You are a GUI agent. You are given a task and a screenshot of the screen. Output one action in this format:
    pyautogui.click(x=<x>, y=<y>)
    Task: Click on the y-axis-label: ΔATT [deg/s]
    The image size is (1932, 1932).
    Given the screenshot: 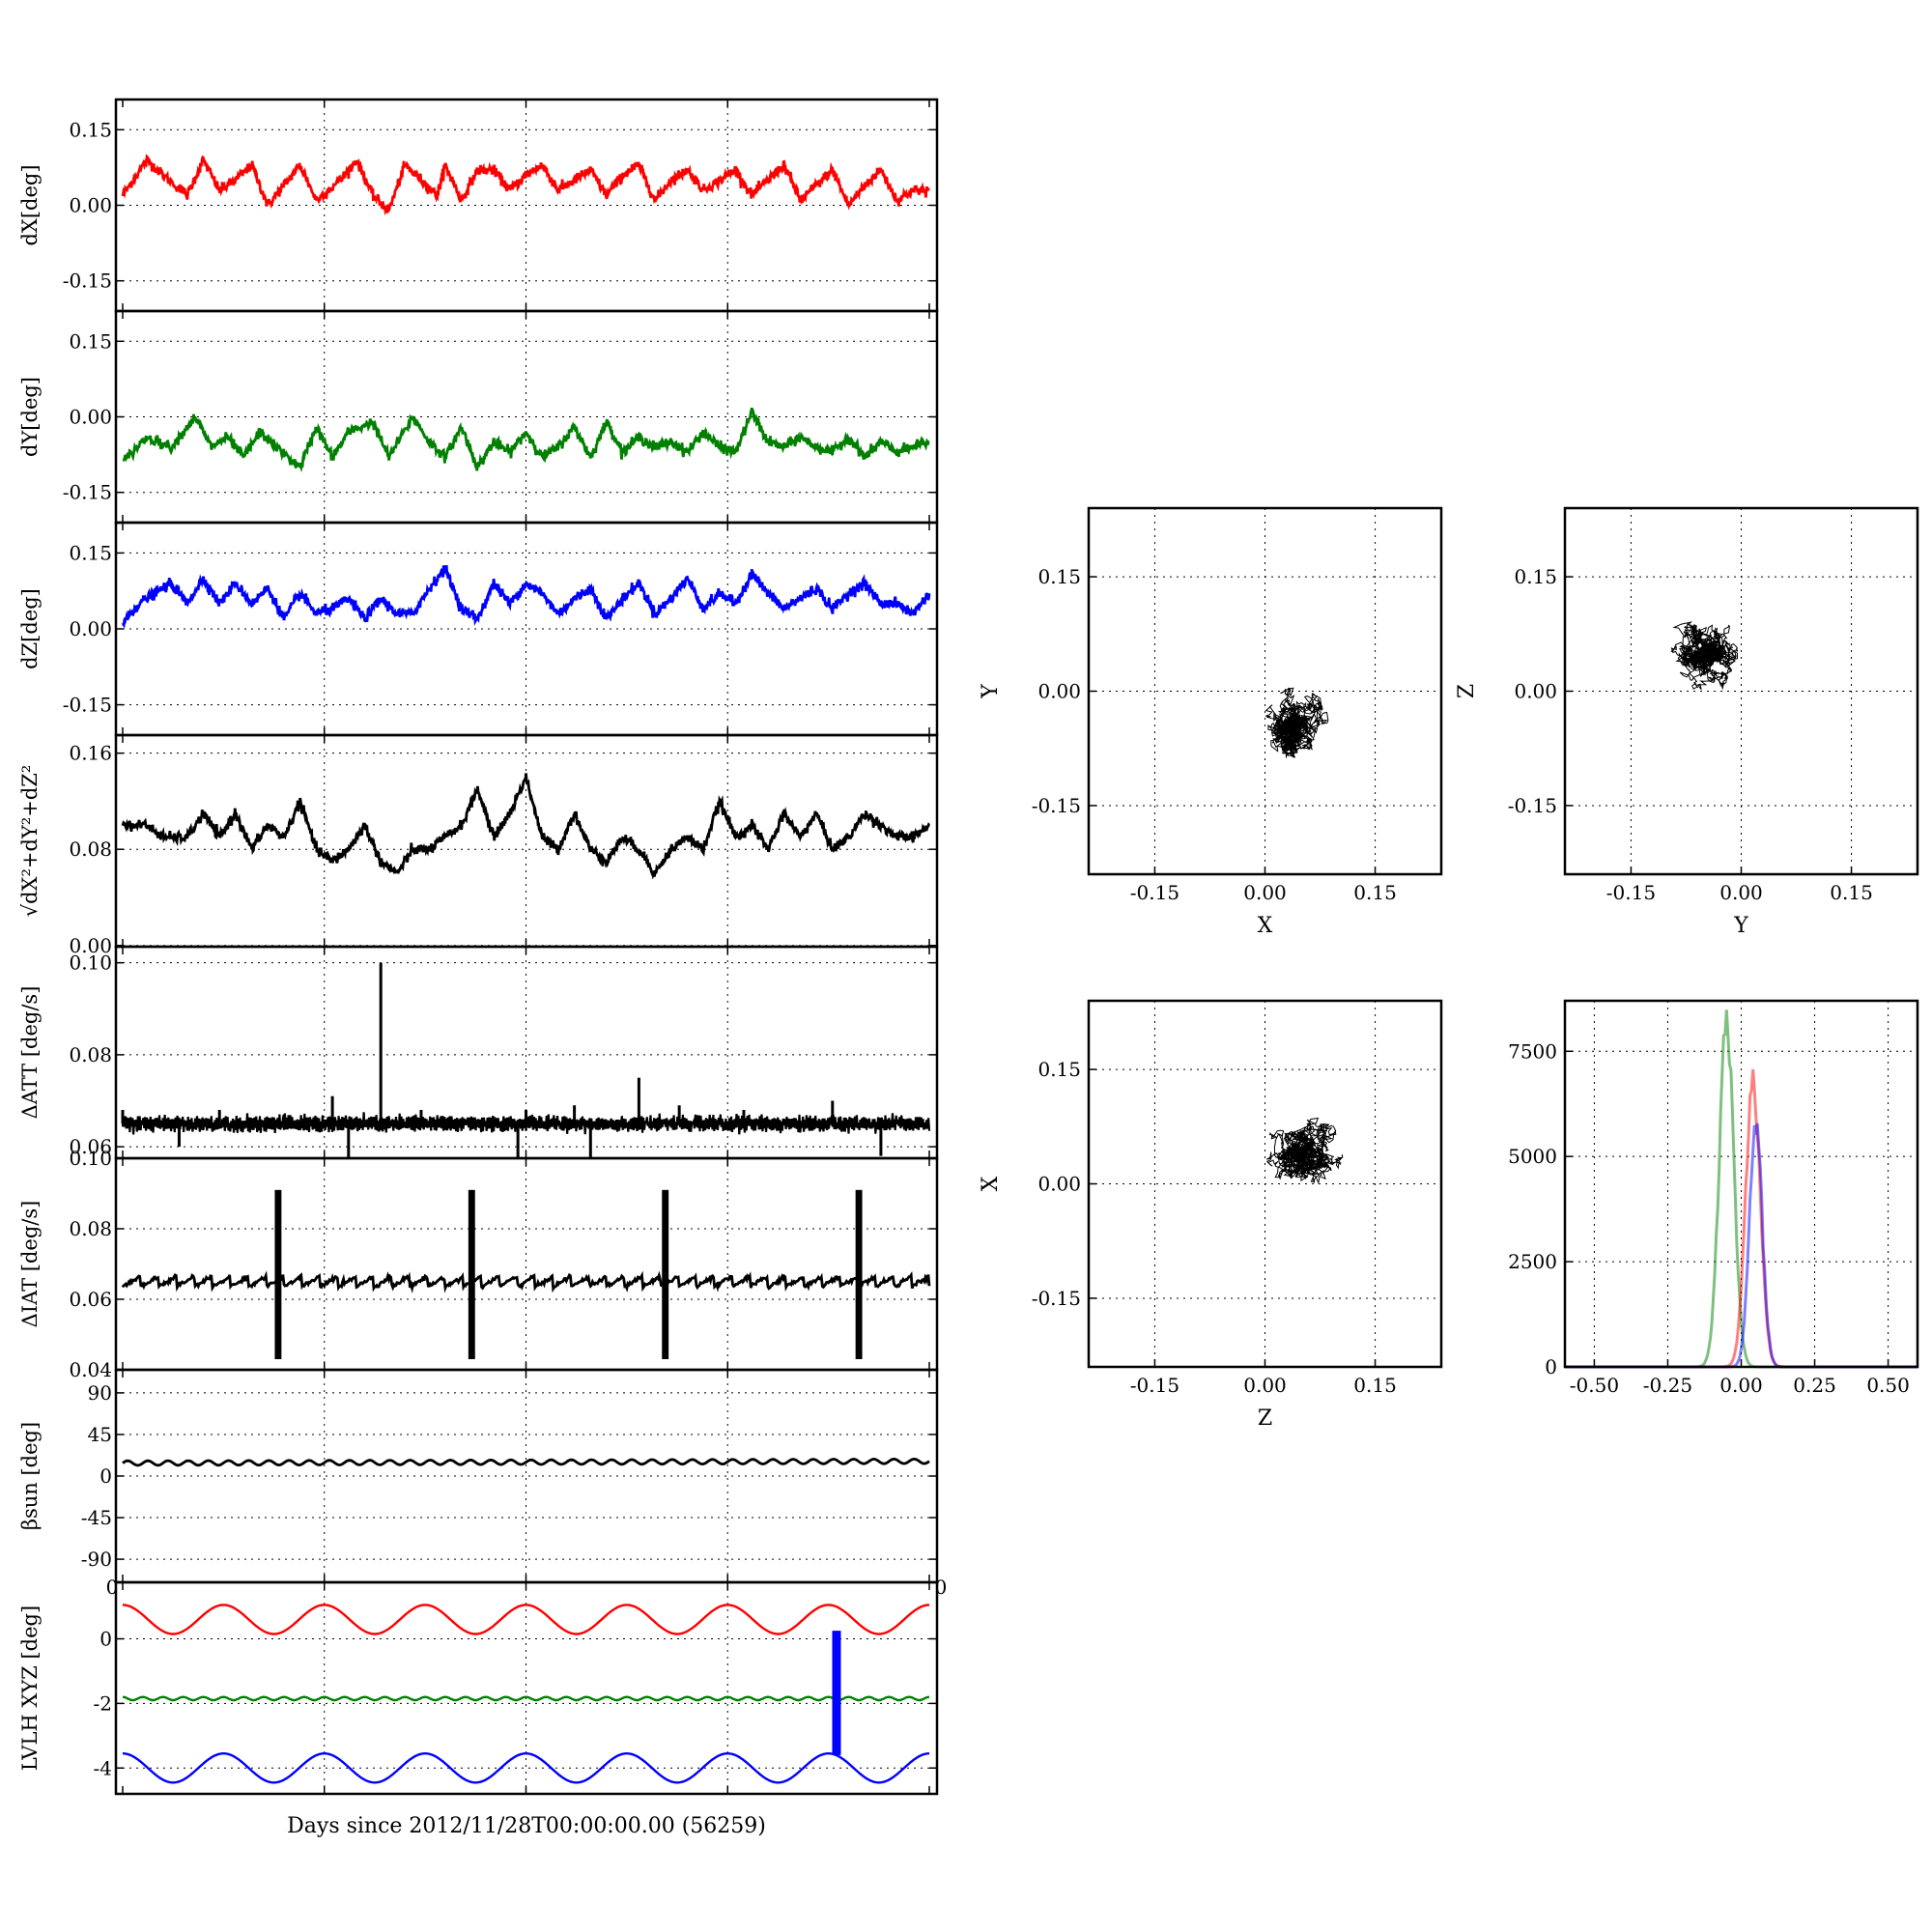 What is the action you would take?
    pyautogui.click(x=30, y=1053)
    